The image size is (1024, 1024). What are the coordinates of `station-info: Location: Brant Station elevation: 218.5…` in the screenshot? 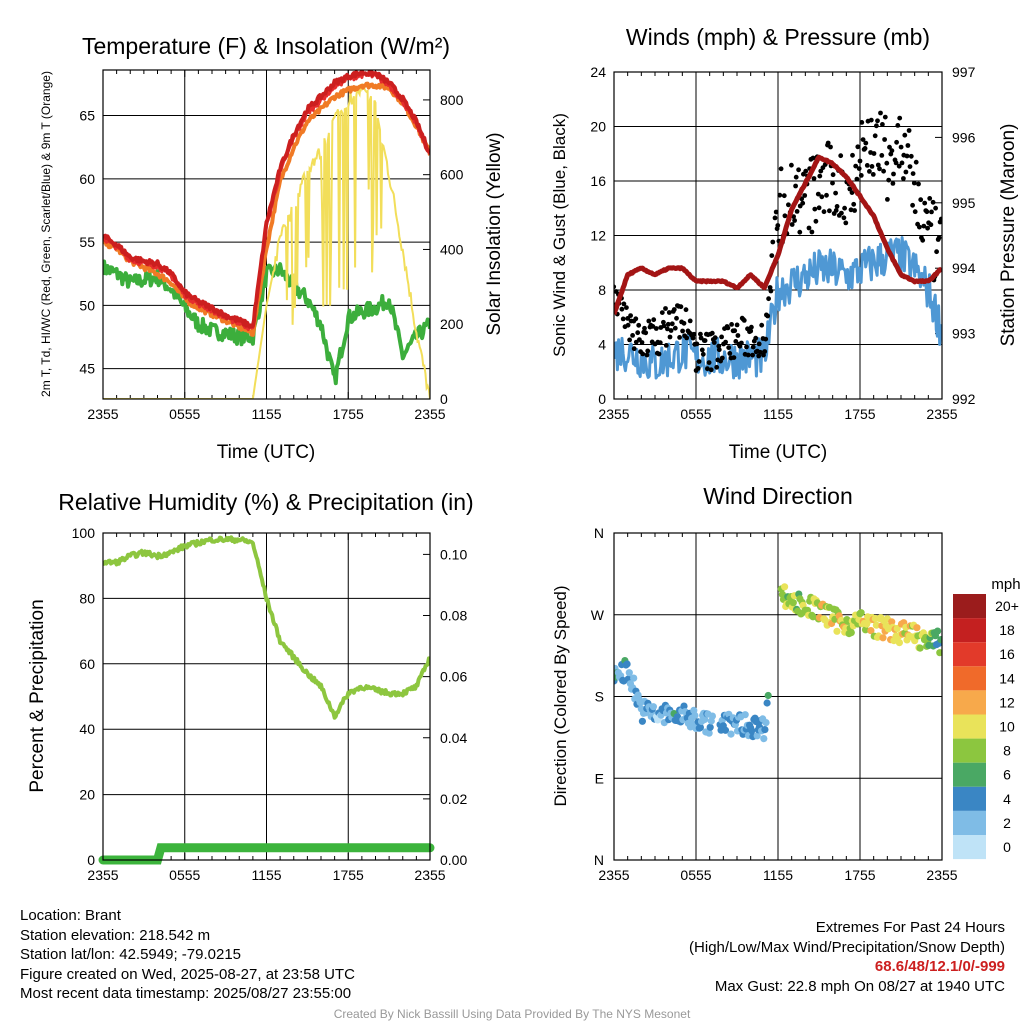 It's located at (187, 955).